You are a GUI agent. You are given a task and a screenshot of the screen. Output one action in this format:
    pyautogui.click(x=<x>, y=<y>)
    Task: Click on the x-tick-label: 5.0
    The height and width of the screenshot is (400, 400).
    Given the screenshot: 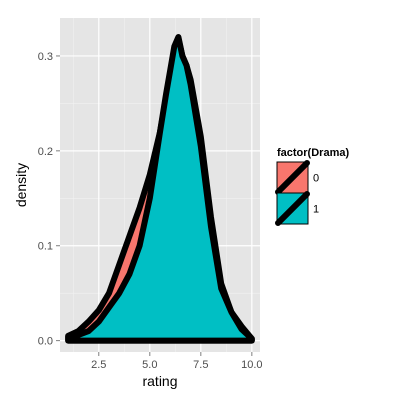 What is the action you would take?
    pyautogui.click(x=149, y=365)
    